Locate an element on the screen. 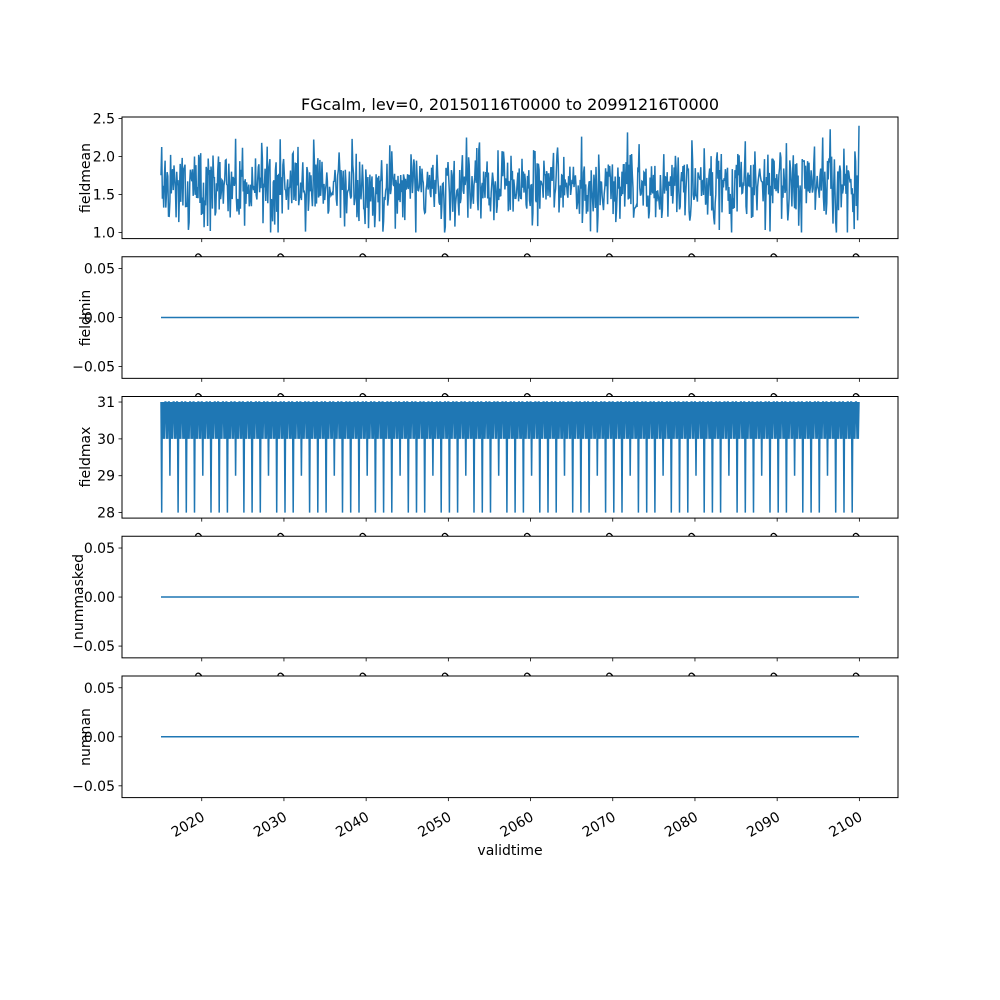 The height and width of the screenshot is (1000, 1000). y-axis-label-fieldmax: fieldmax is located at coordinates (86, 457).